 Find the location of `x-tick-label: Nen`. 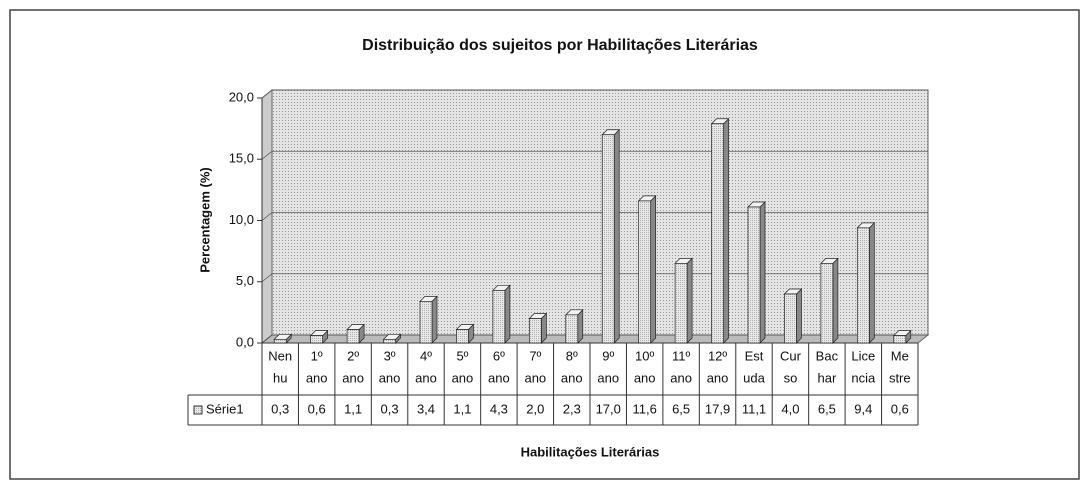

x-tick-label: Nen is located at coordinates (280, 355).